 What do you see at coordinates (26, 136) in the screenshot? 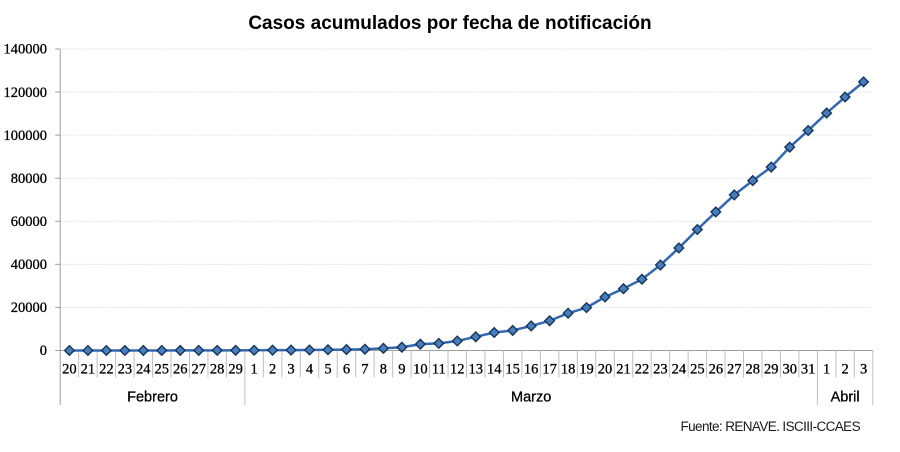
I see `svg-text: 100000` at bounding box center [26, 136].